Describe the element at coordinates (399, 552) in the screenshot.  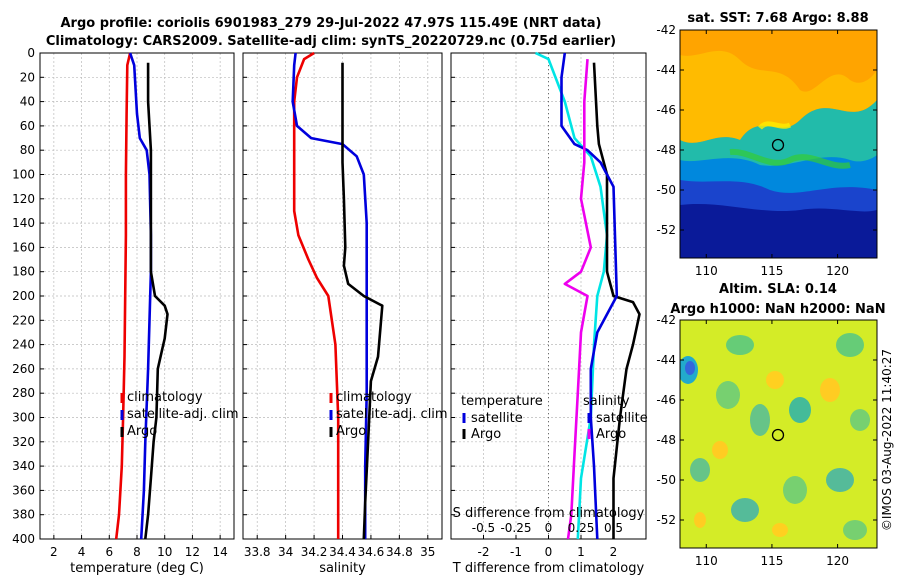
I see `x-tick-label: 34.8` at that location.